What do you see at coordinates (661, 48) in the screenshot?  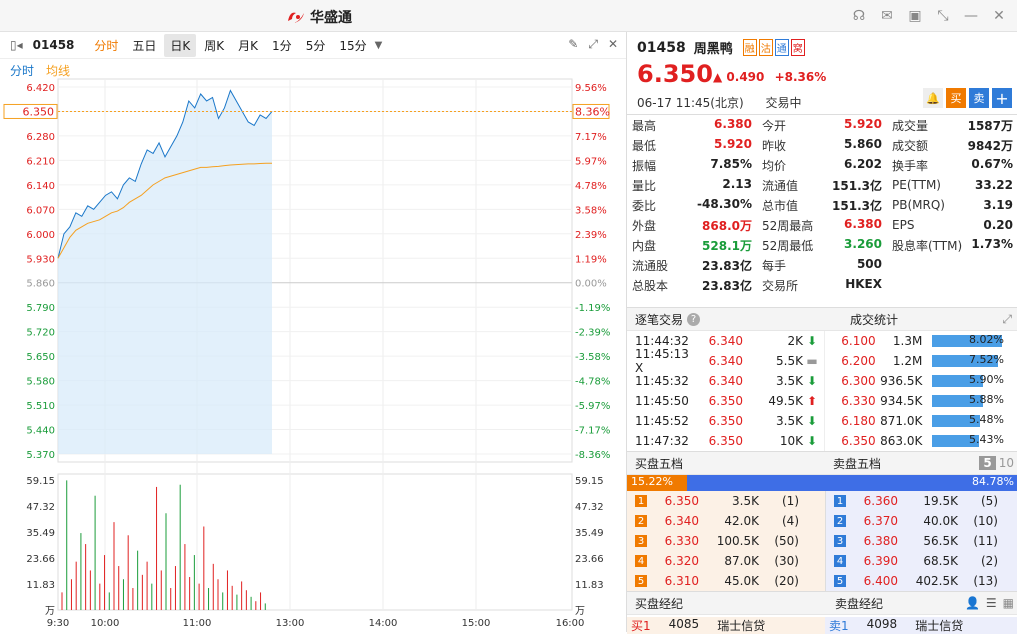 I see `quote-code: 01458` at bounding box center [661, 48].